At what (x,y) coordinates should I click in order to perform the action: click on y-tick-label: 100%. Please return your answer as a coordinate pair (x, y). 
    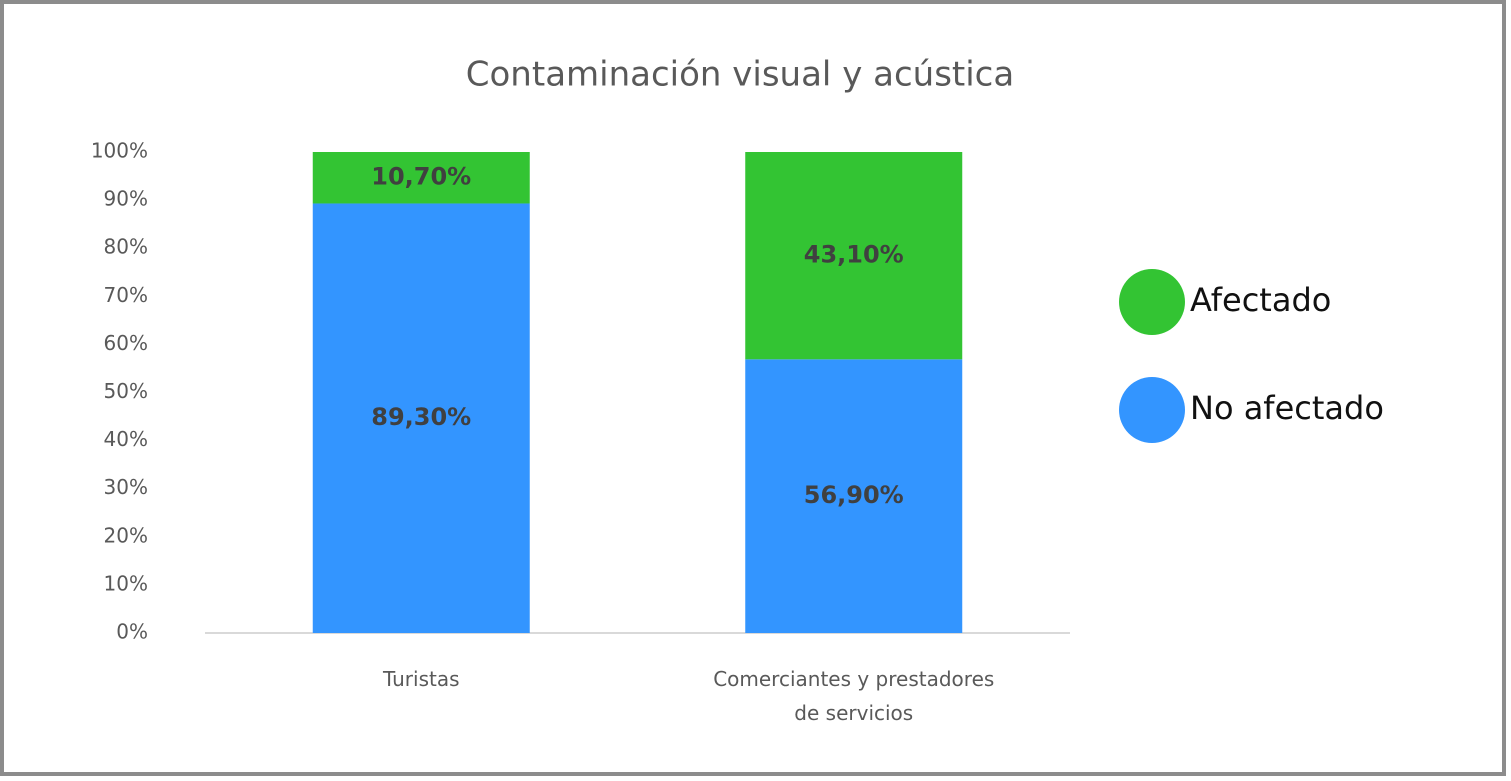
    Looking at the image, I should click on (119, 151).